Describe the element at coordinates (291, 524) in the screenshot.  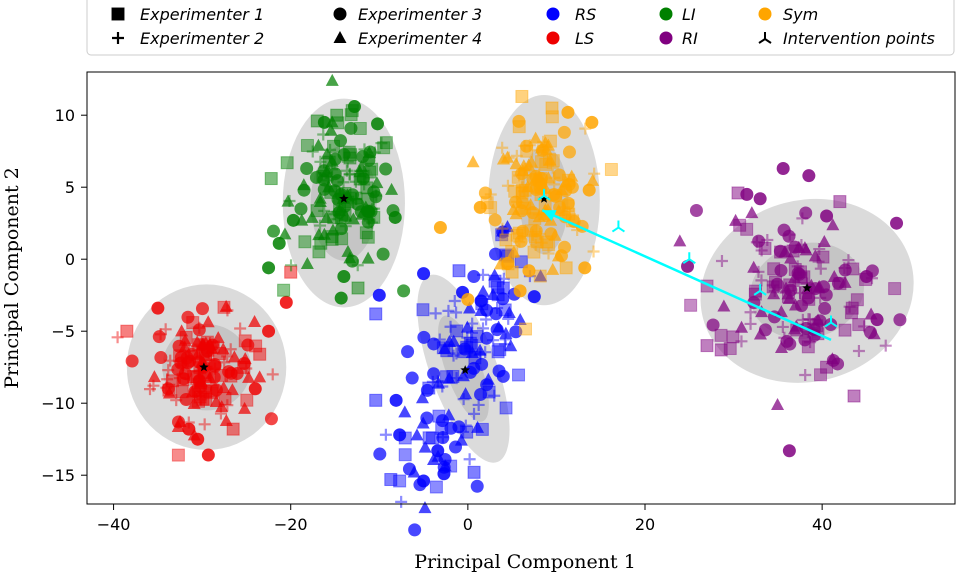
I see `x-tick-label: −20` at that location.